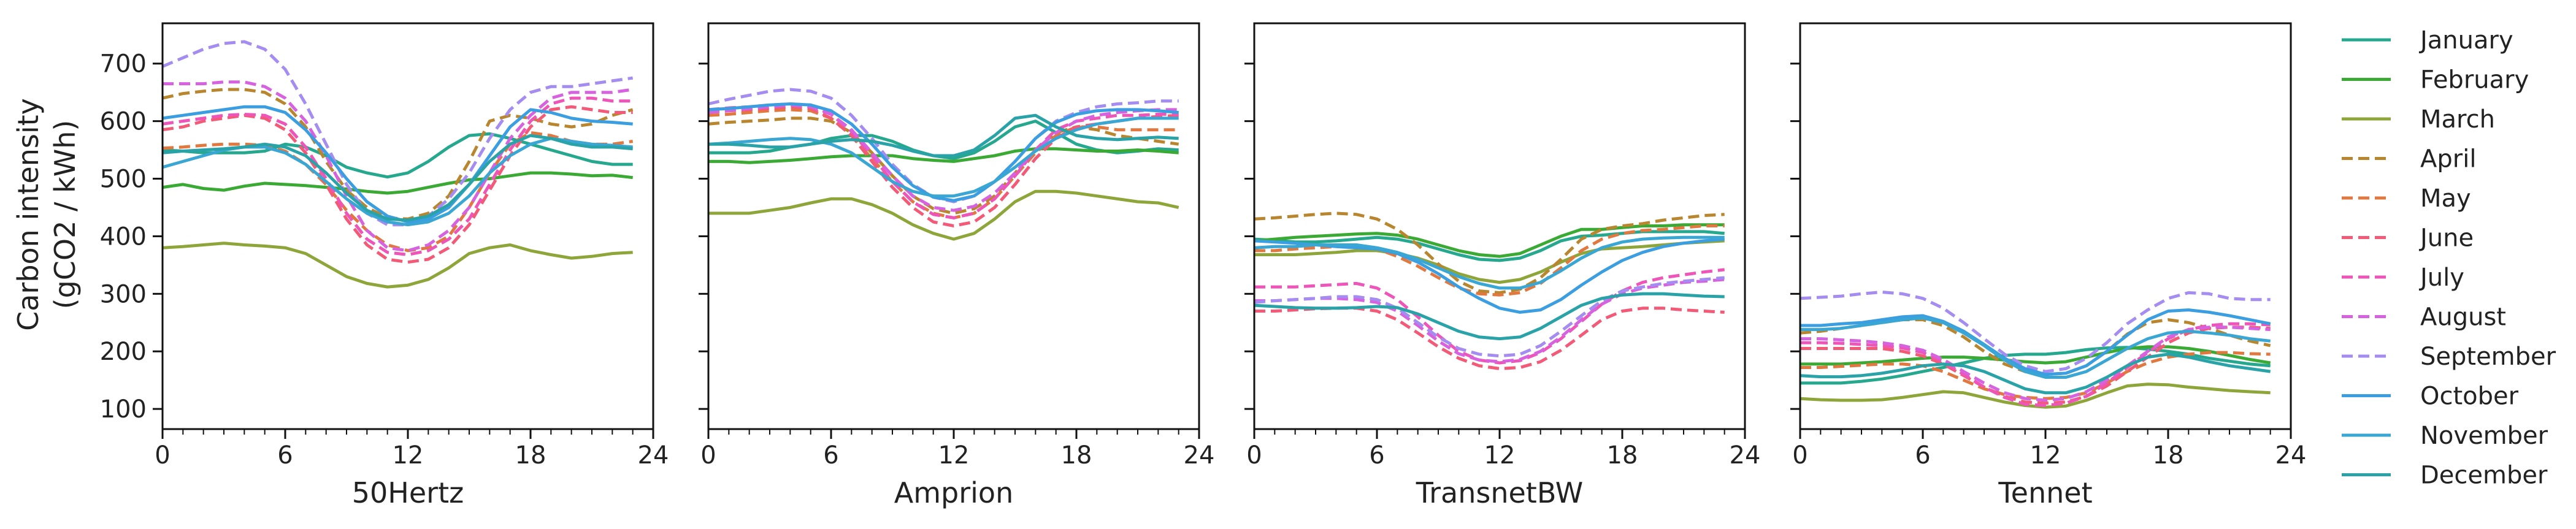 The image size is (2576, 529). What do you see at coordinates (2457, 120) in the screenshot?
I see `legend-label: March` at bounding box center [2457, 120].